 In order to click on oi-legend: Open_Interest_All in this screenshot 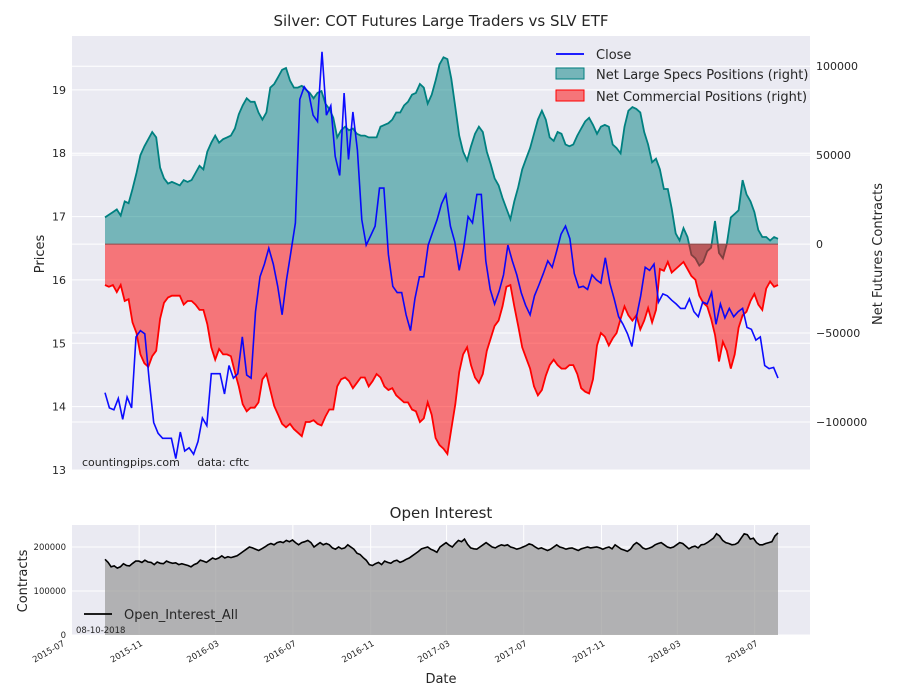, I will do `click(161, 615)`.